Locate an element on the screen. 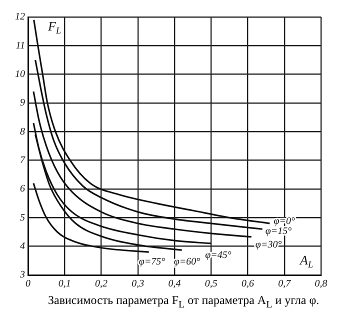  x-tick-label: 0,4 is located at coordinates (174, 284).